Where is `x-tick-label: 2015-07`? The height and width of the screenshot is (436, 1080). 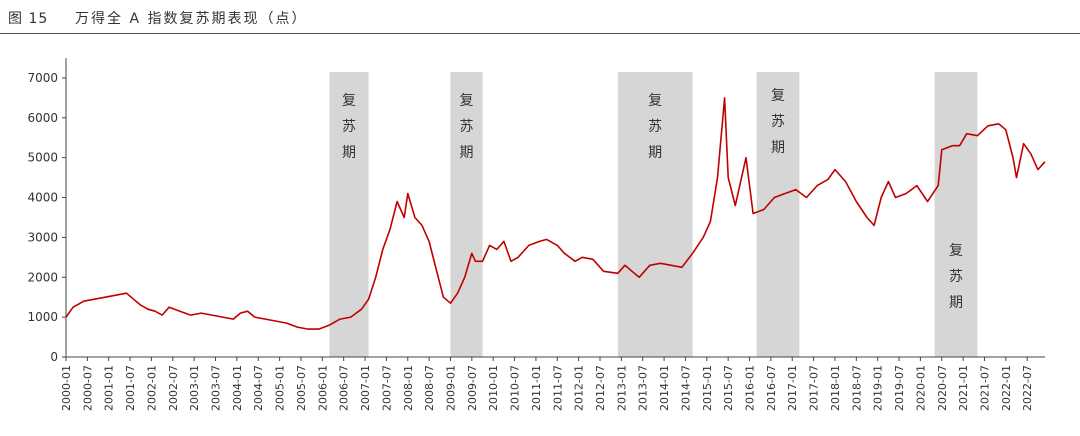
x-tick-label: 2015-07 is located at coordinates (728, 388).